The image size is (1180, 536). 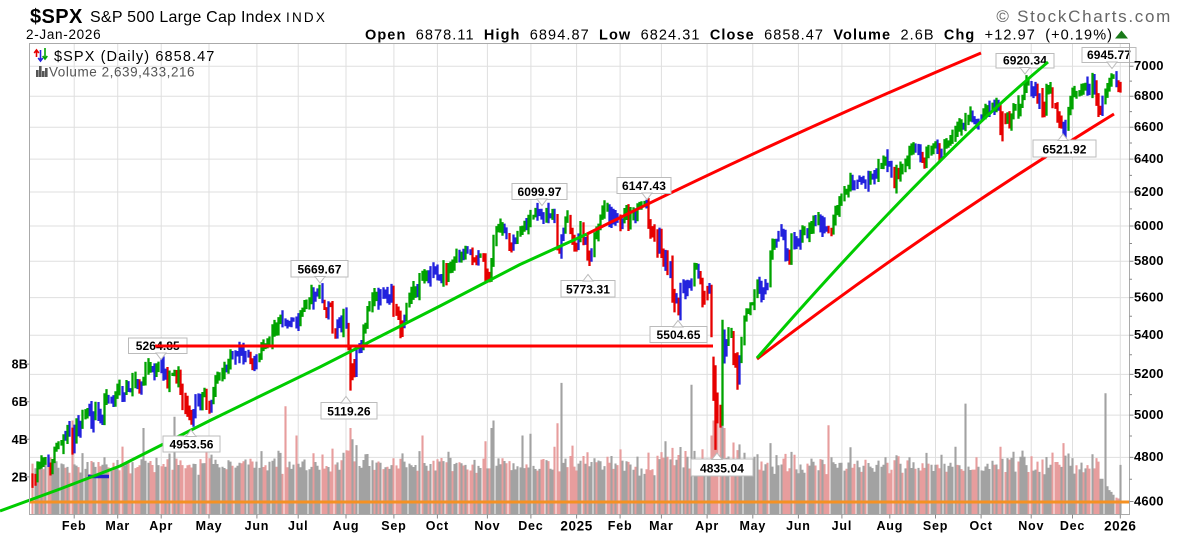 What do you see at coordinates (1149, 126) in the screenshot?
I see `svg-text: 6600` at bounding box center [1149, 126].